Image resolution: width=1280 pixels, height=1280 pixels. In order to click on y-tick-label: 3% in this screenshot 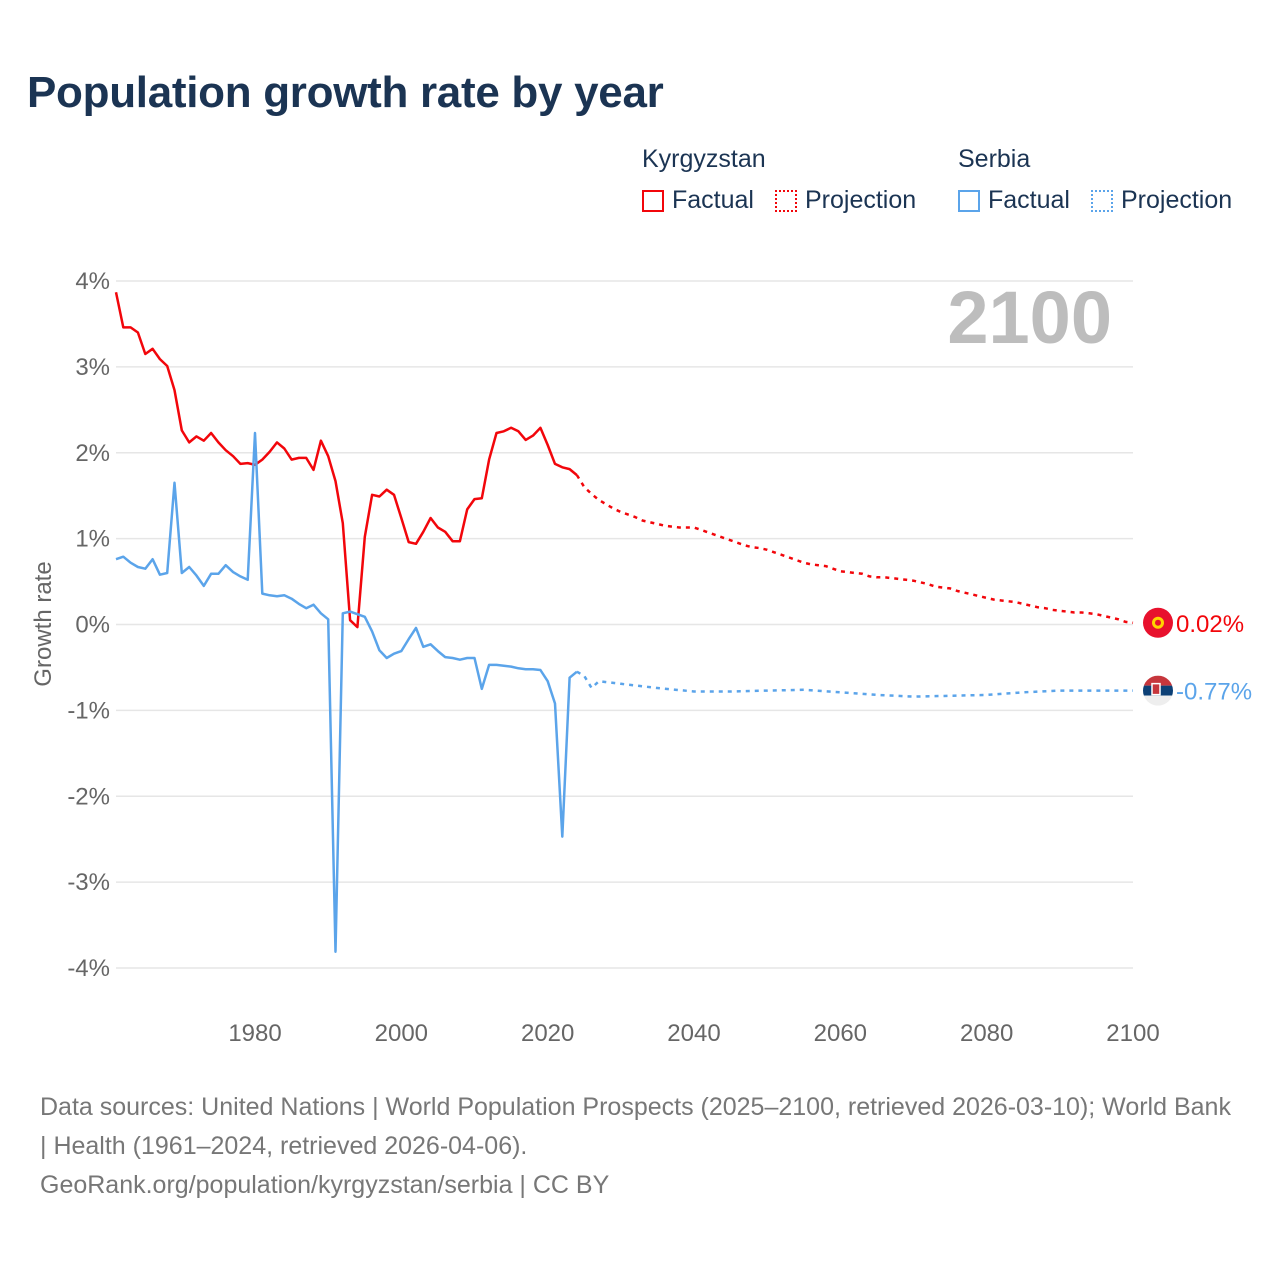, I will do `click(92, 367)`.